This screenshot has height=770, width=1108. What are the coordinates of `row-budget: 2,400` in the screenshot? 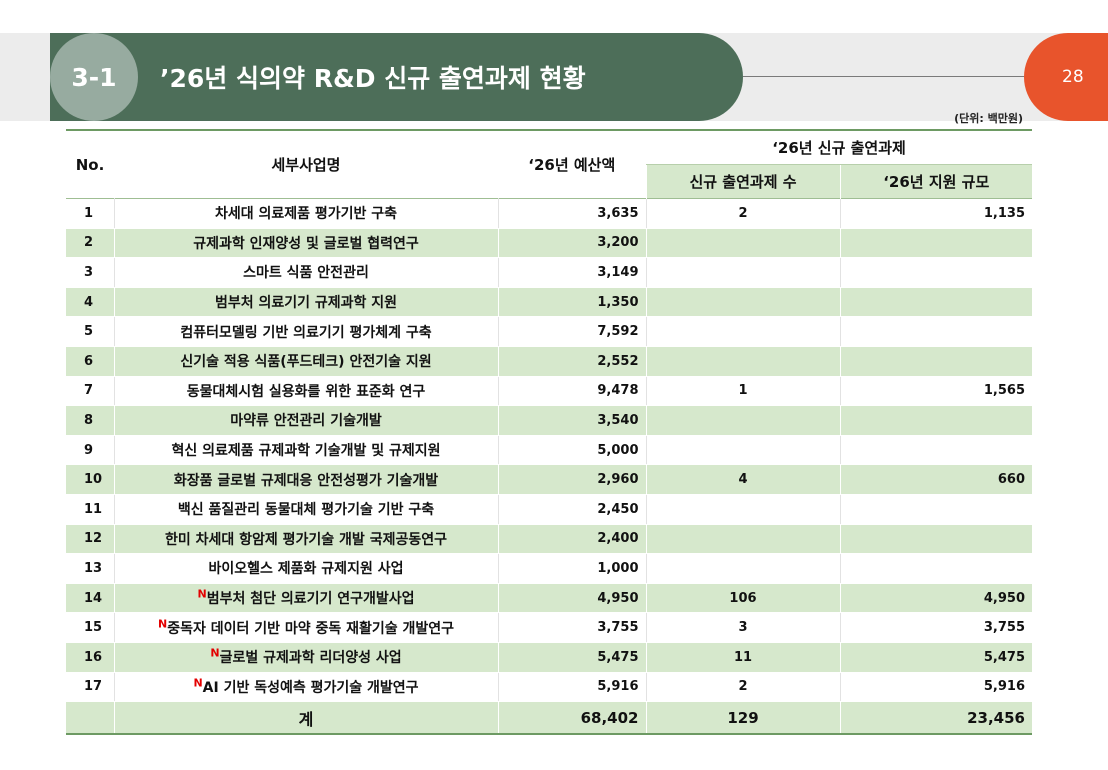 It's located at (571, 539).